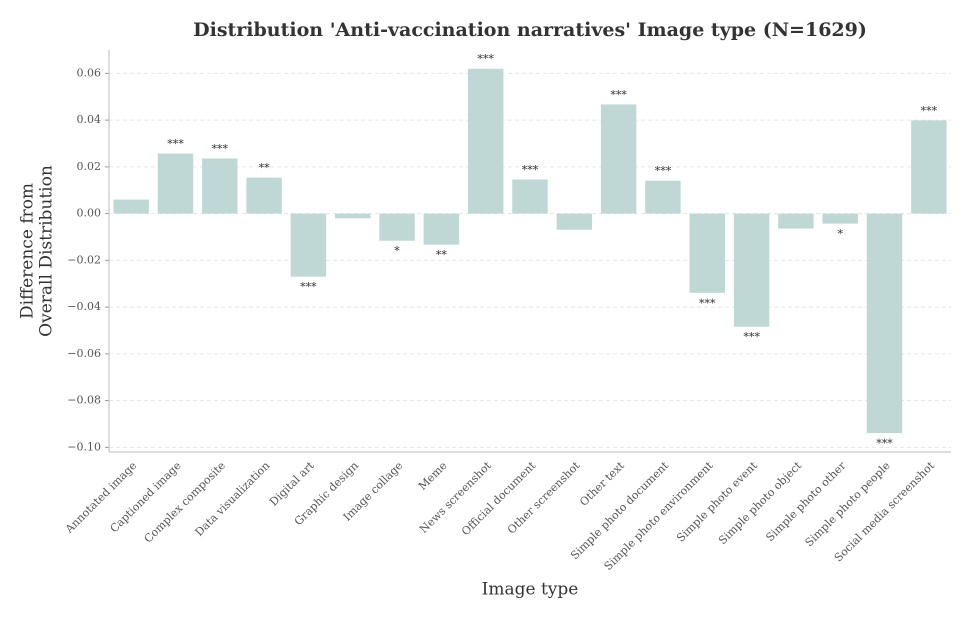 This screenshot has width=966, height=622. I want to click on y-axis-label: Overall Distribution, so click(47, 251).